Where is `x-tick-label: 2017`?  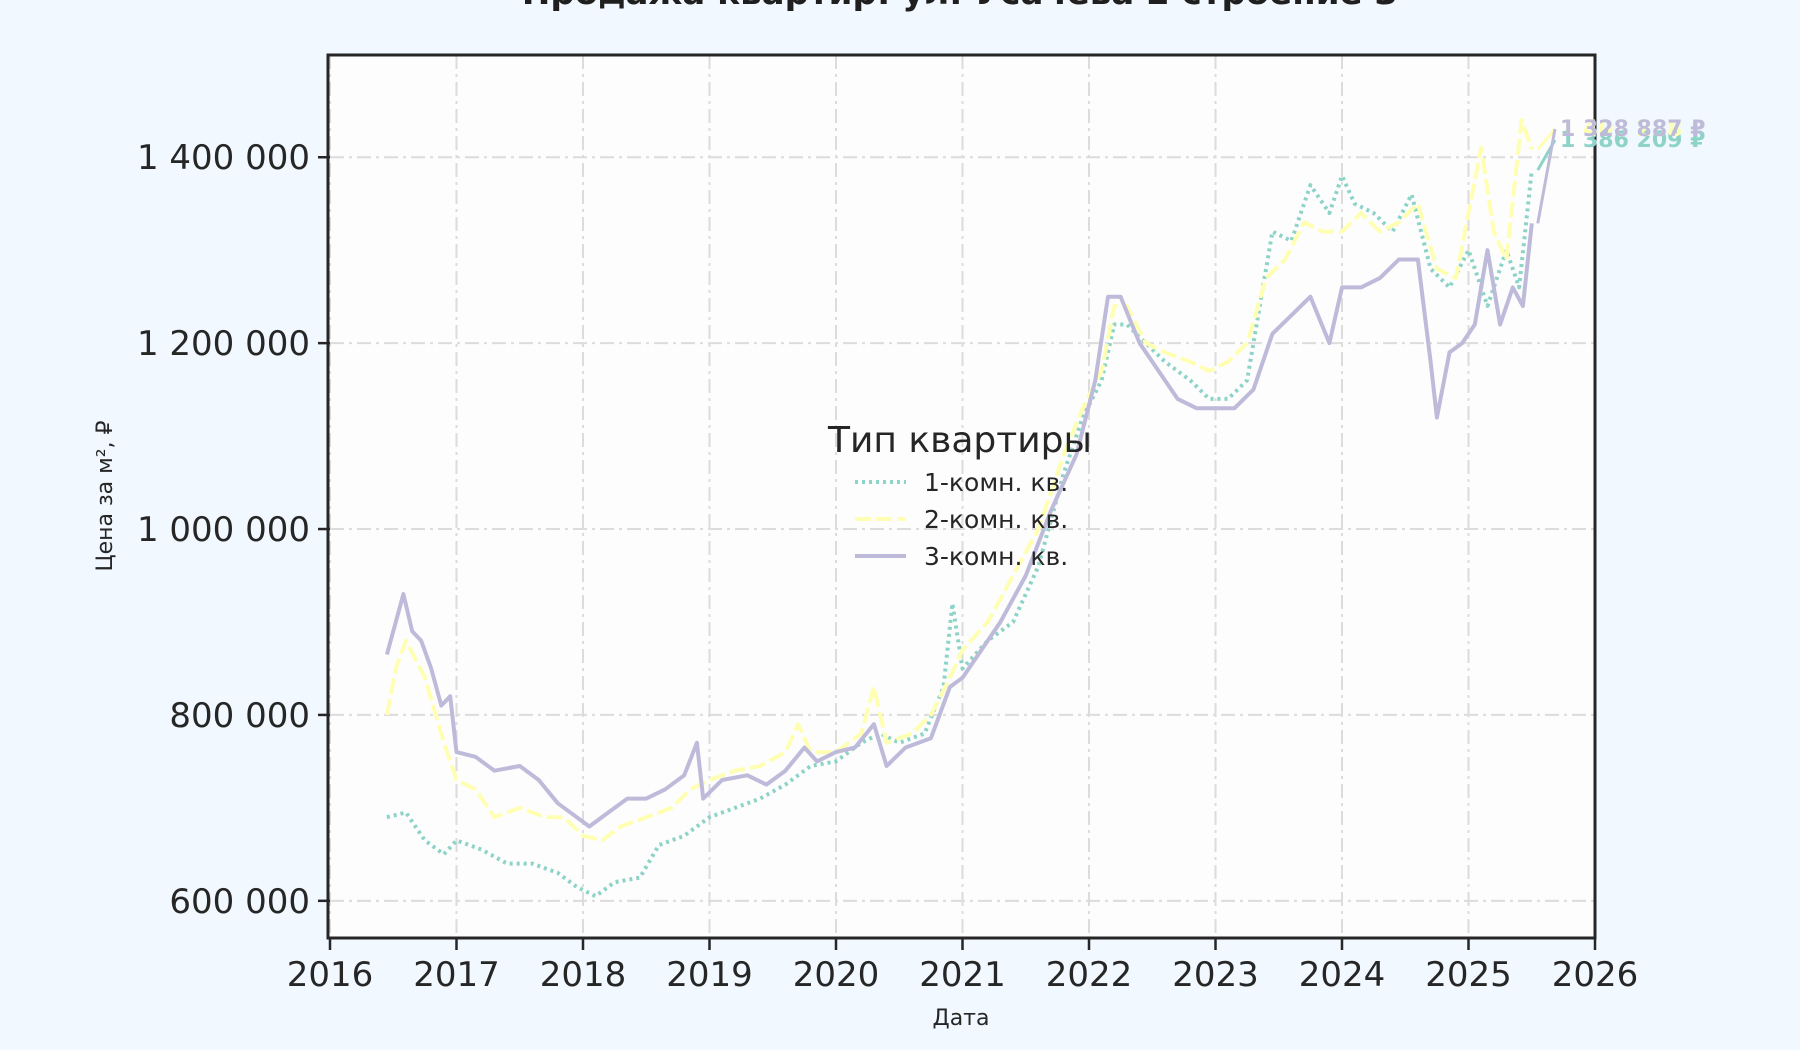 x-tick-label: 2017 is located at coordinates (456, 975).